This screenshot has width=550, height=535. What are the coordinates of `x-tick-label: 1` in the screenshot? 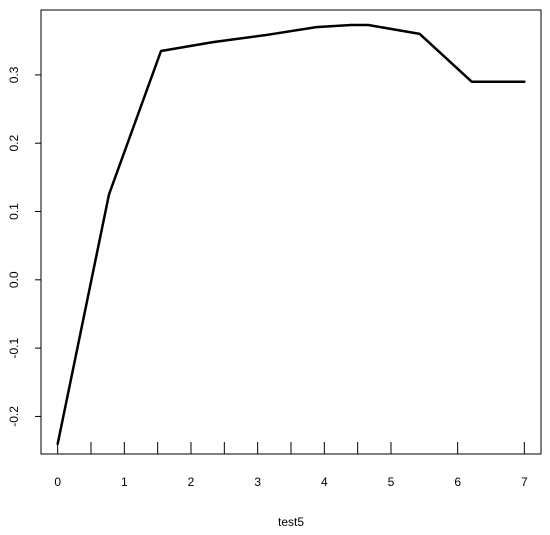 It's located at (124, 482).